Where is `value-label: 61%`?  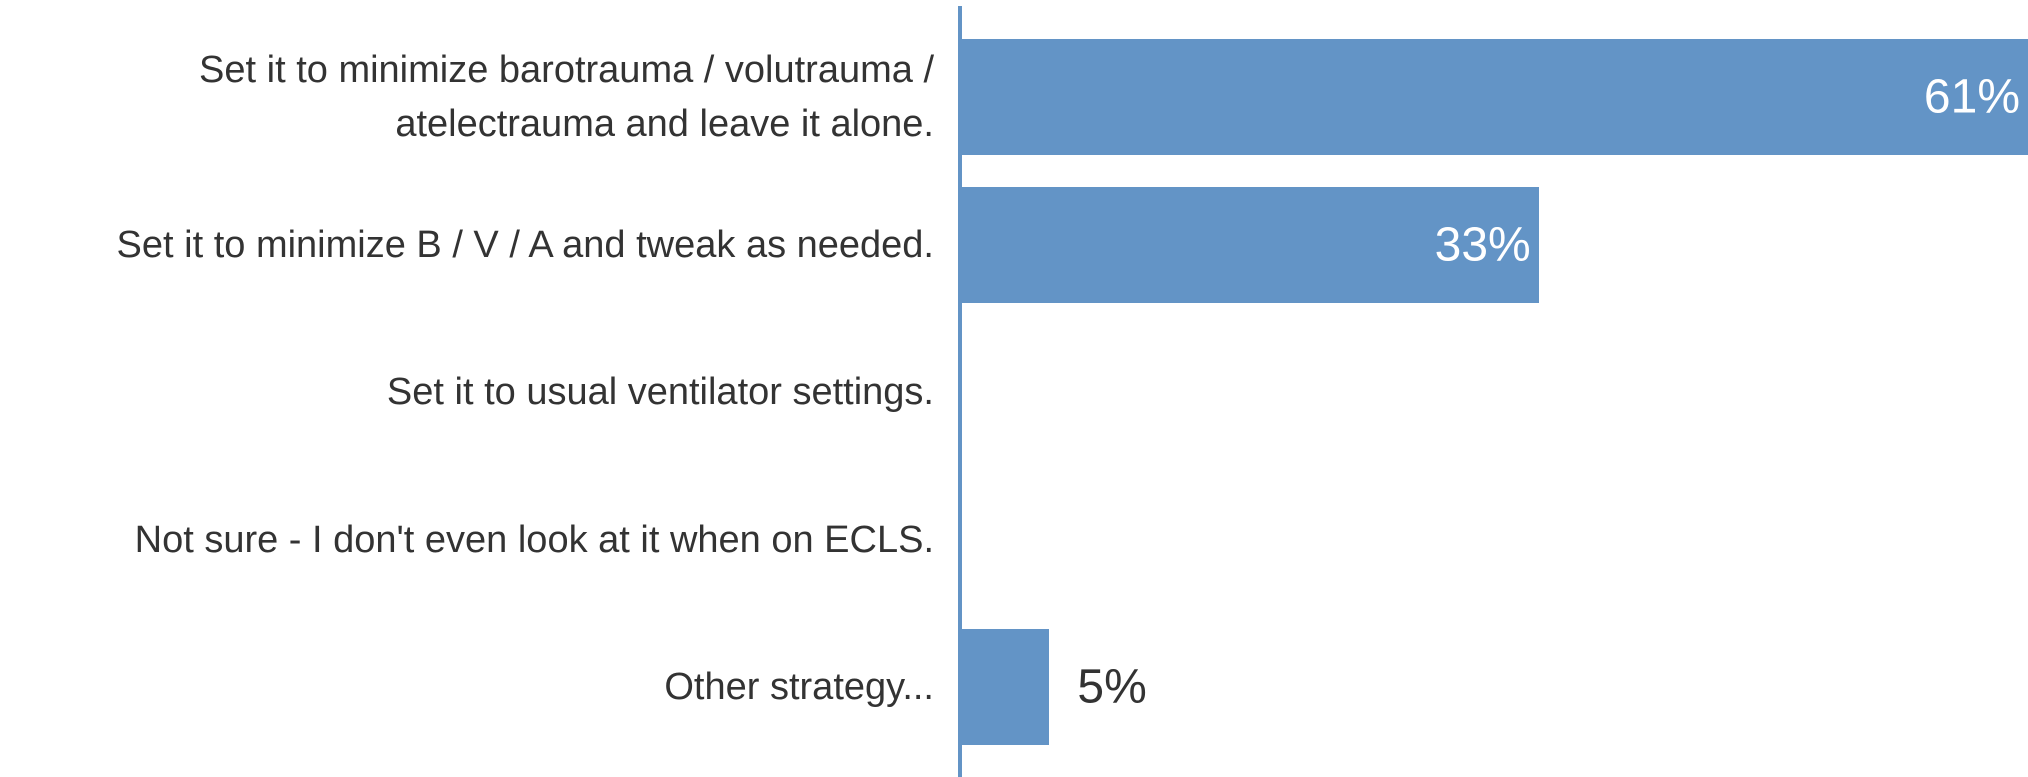
value-label: 61% is located at coordinates (1971, 97).